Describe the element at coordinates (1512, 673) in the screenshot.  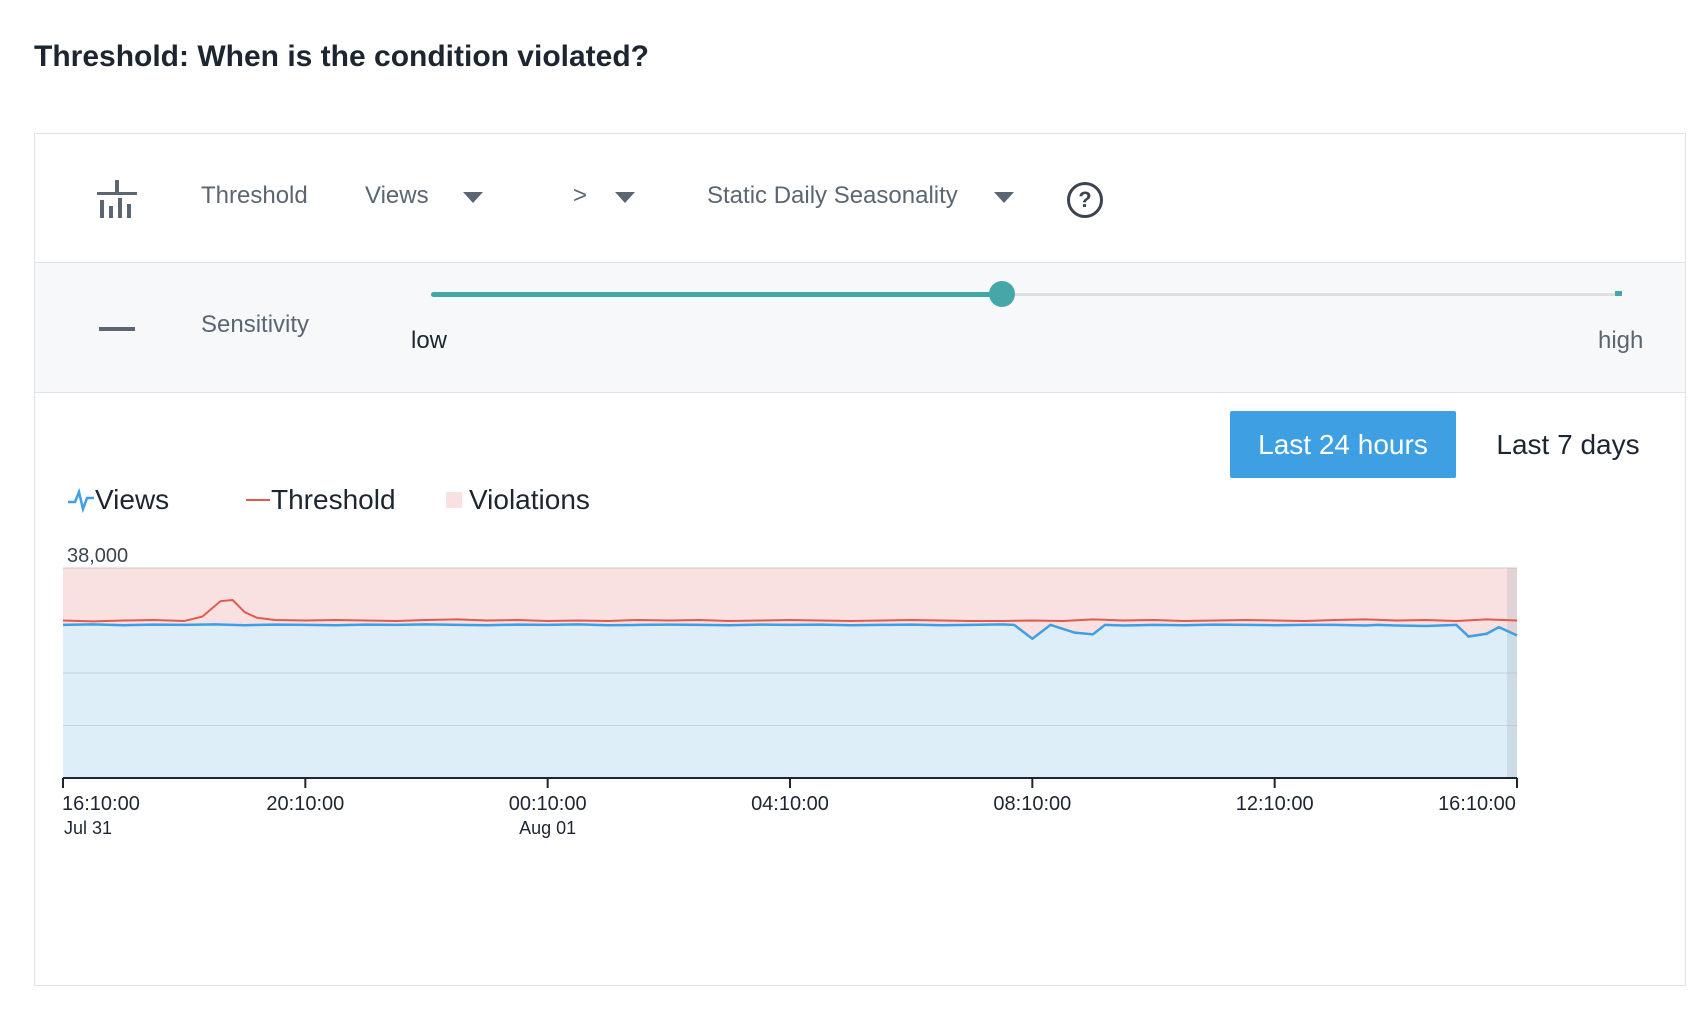
I see `chart-right-edge` at that location.